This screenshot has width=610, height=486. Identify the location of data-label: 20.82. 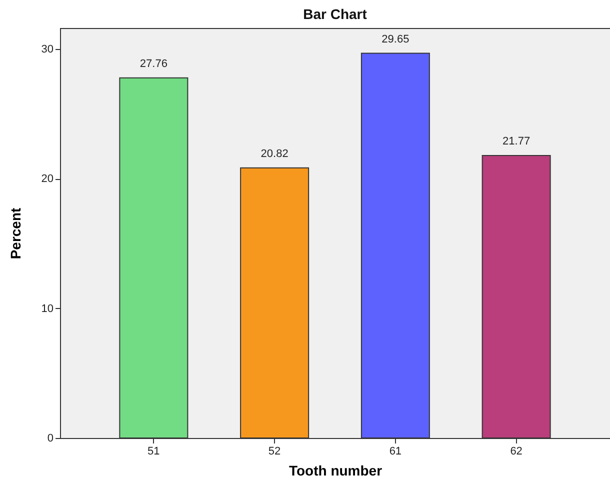
(274, 154).